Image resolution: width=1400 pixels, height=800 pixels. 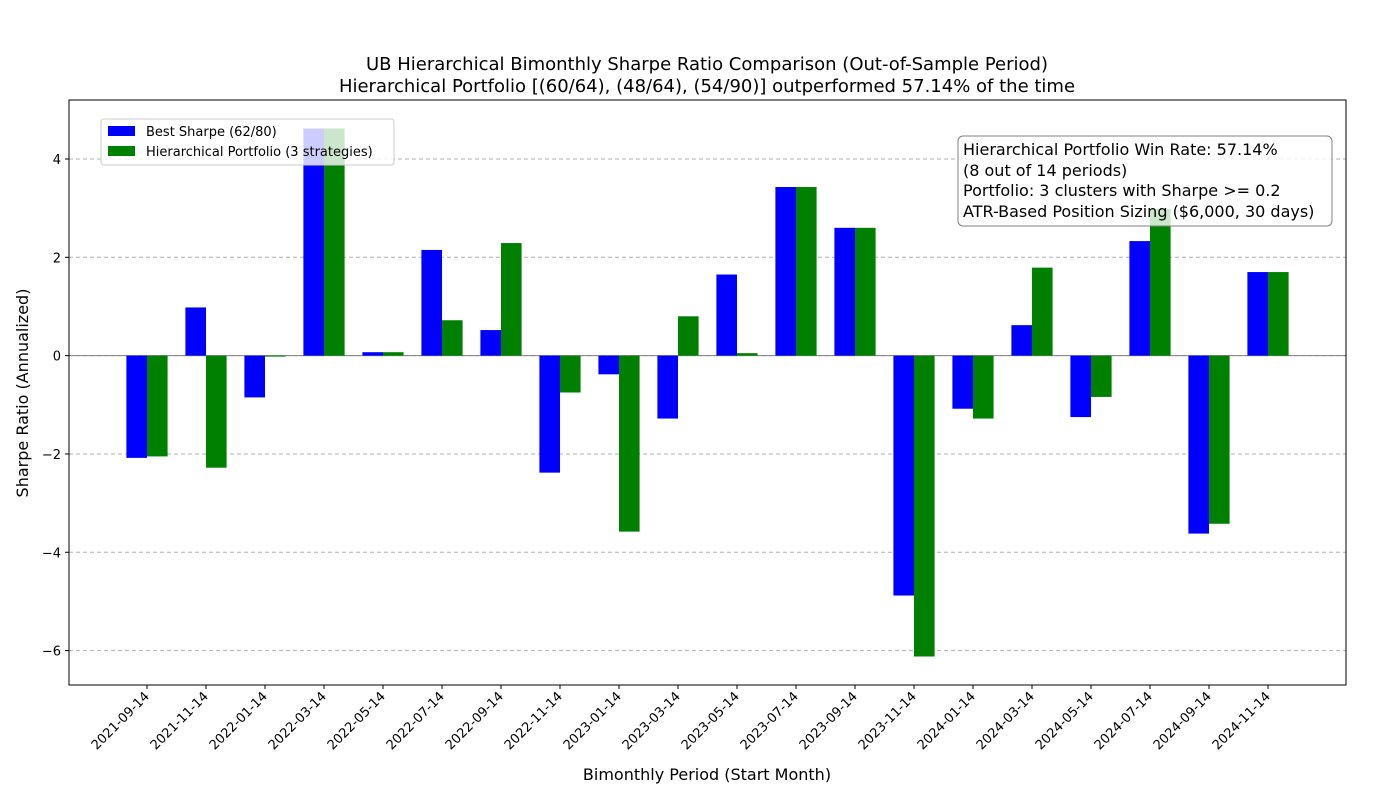 What do you see at coordinates (298, 721) in the screenshot?
I see `x-tick-label: 2022-03-14` at bounding box center [298, 721].